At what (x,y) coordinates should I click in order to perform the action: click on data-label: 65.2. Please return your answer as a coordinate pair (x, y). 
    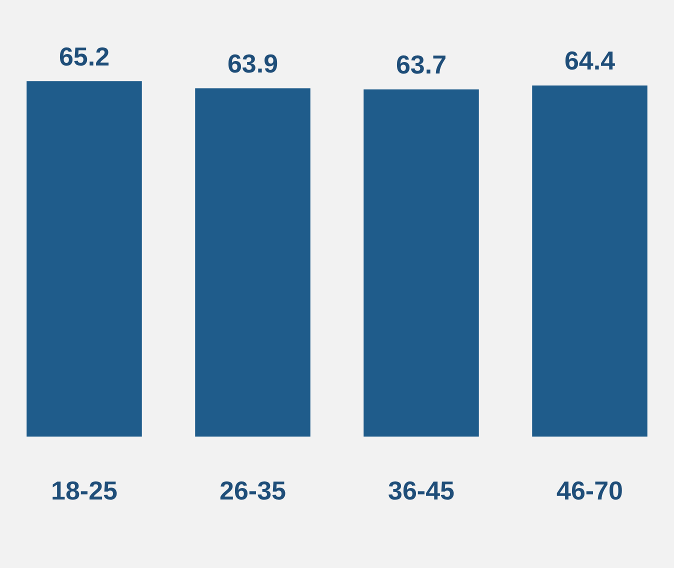
    Looking at the image, I should click on (84, 56).